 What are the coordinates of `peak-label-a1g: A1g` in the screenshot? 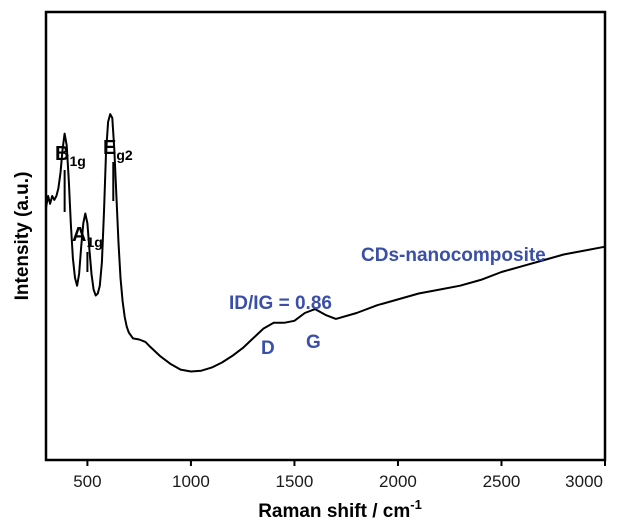 It's located at (87, 237).